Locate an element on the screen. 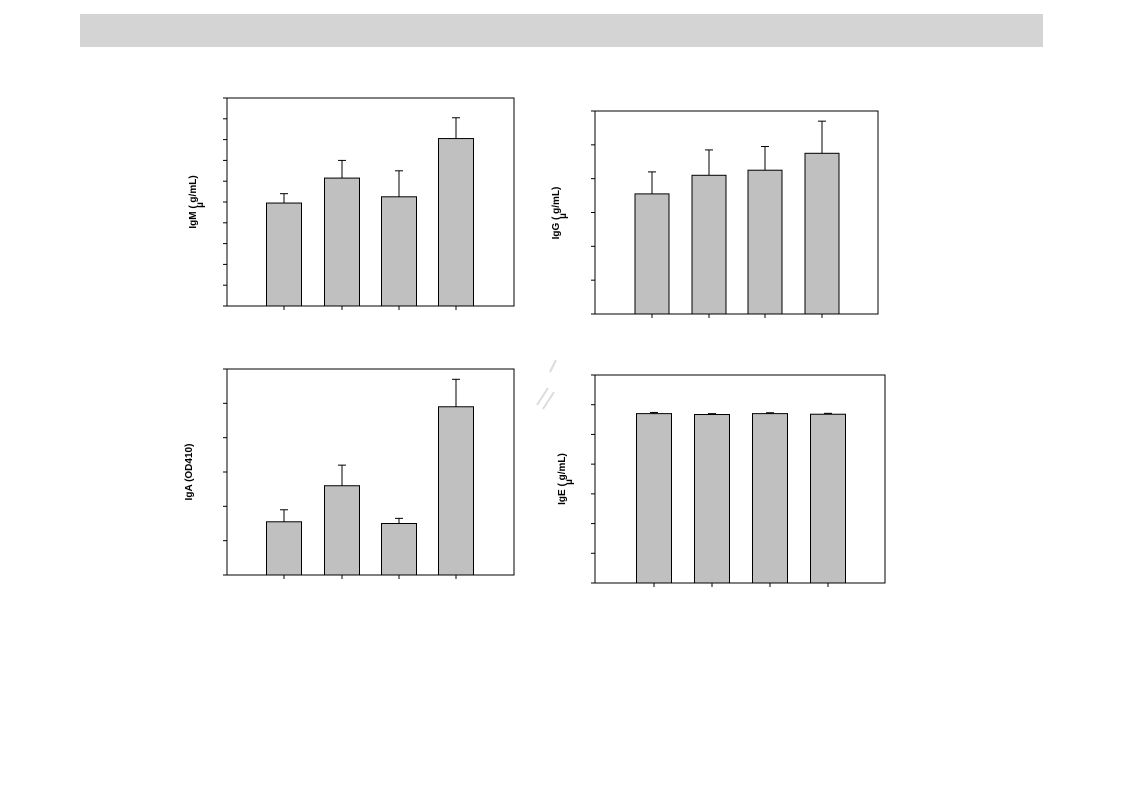 The height and width of the screenshot is (793, 1121). iga-chart: IgA (OD410) is located at coordinates (349, 473).